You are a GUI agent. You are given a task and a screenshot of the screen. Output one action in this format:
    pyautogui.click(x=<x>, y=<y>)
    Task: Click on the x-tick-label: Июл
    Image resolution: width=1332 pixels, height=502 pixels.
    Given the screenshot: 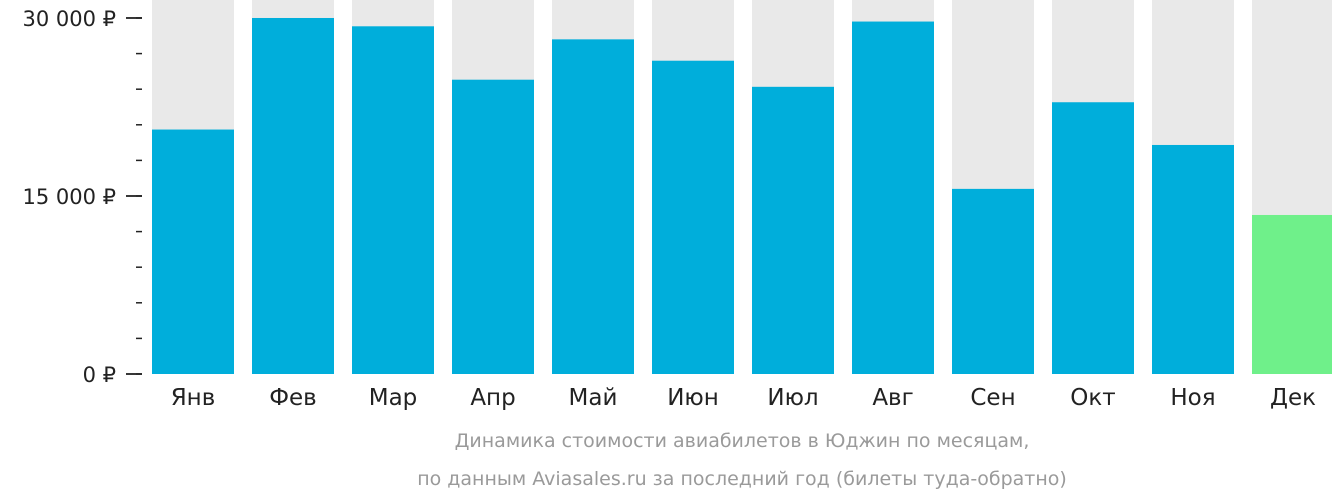 What is the action you would take?
    pyautogui.click(x=792, y=398)
    